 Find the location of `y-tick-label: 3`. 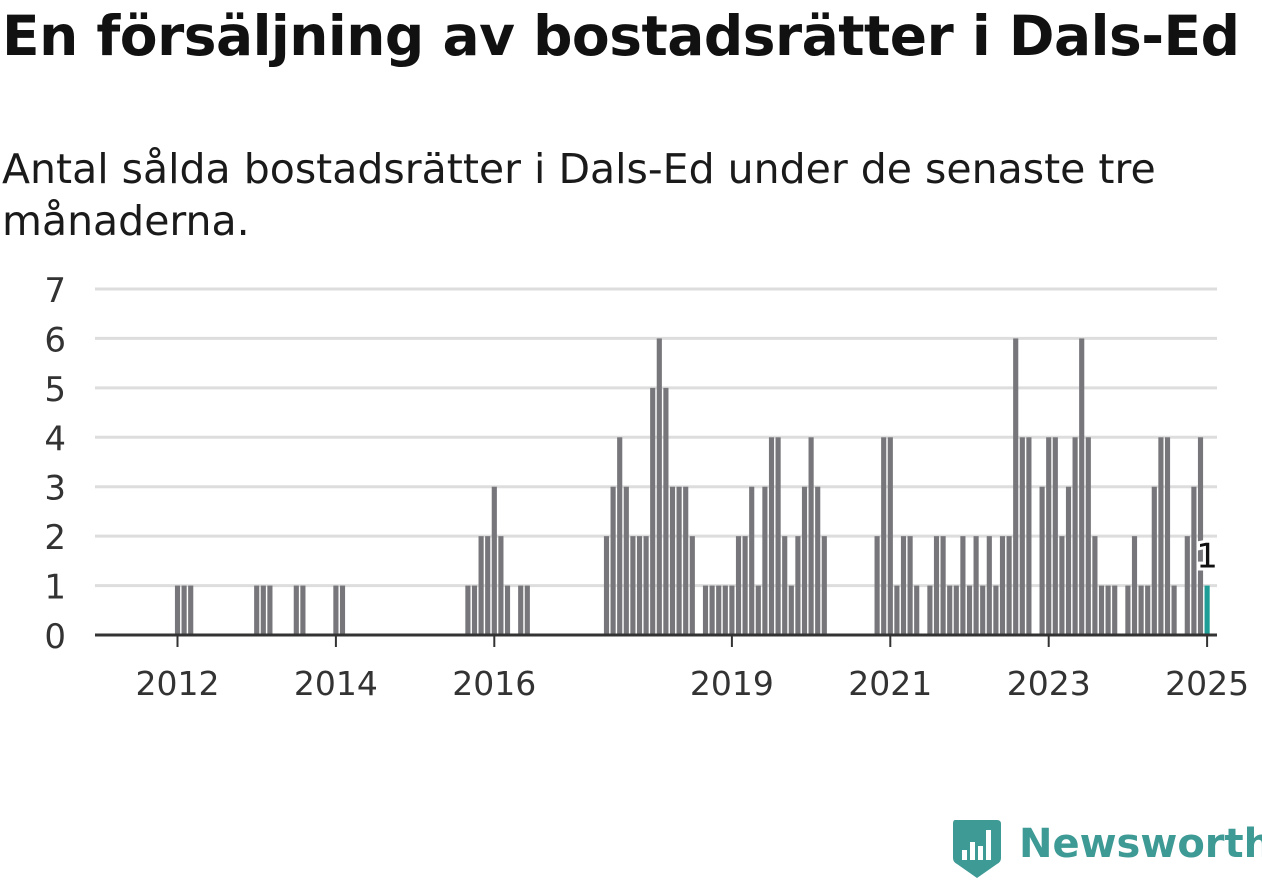

y-tick-label: 3 is located at coordinates (55, 489).